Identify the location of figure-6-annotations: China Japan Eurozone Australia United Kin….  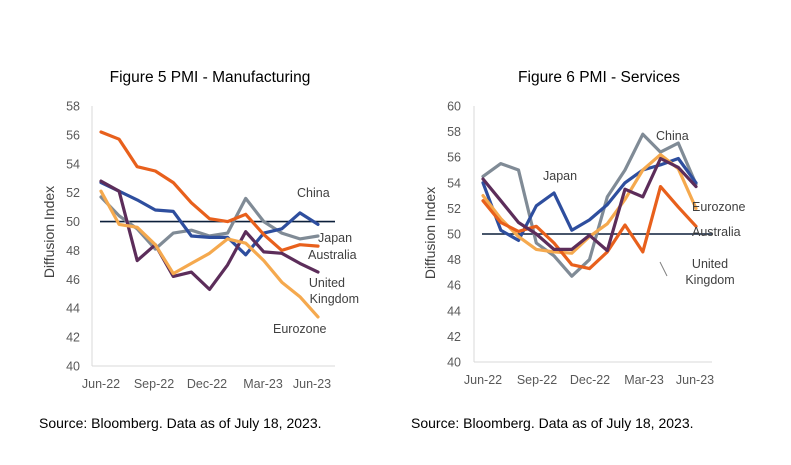
(644, 208).